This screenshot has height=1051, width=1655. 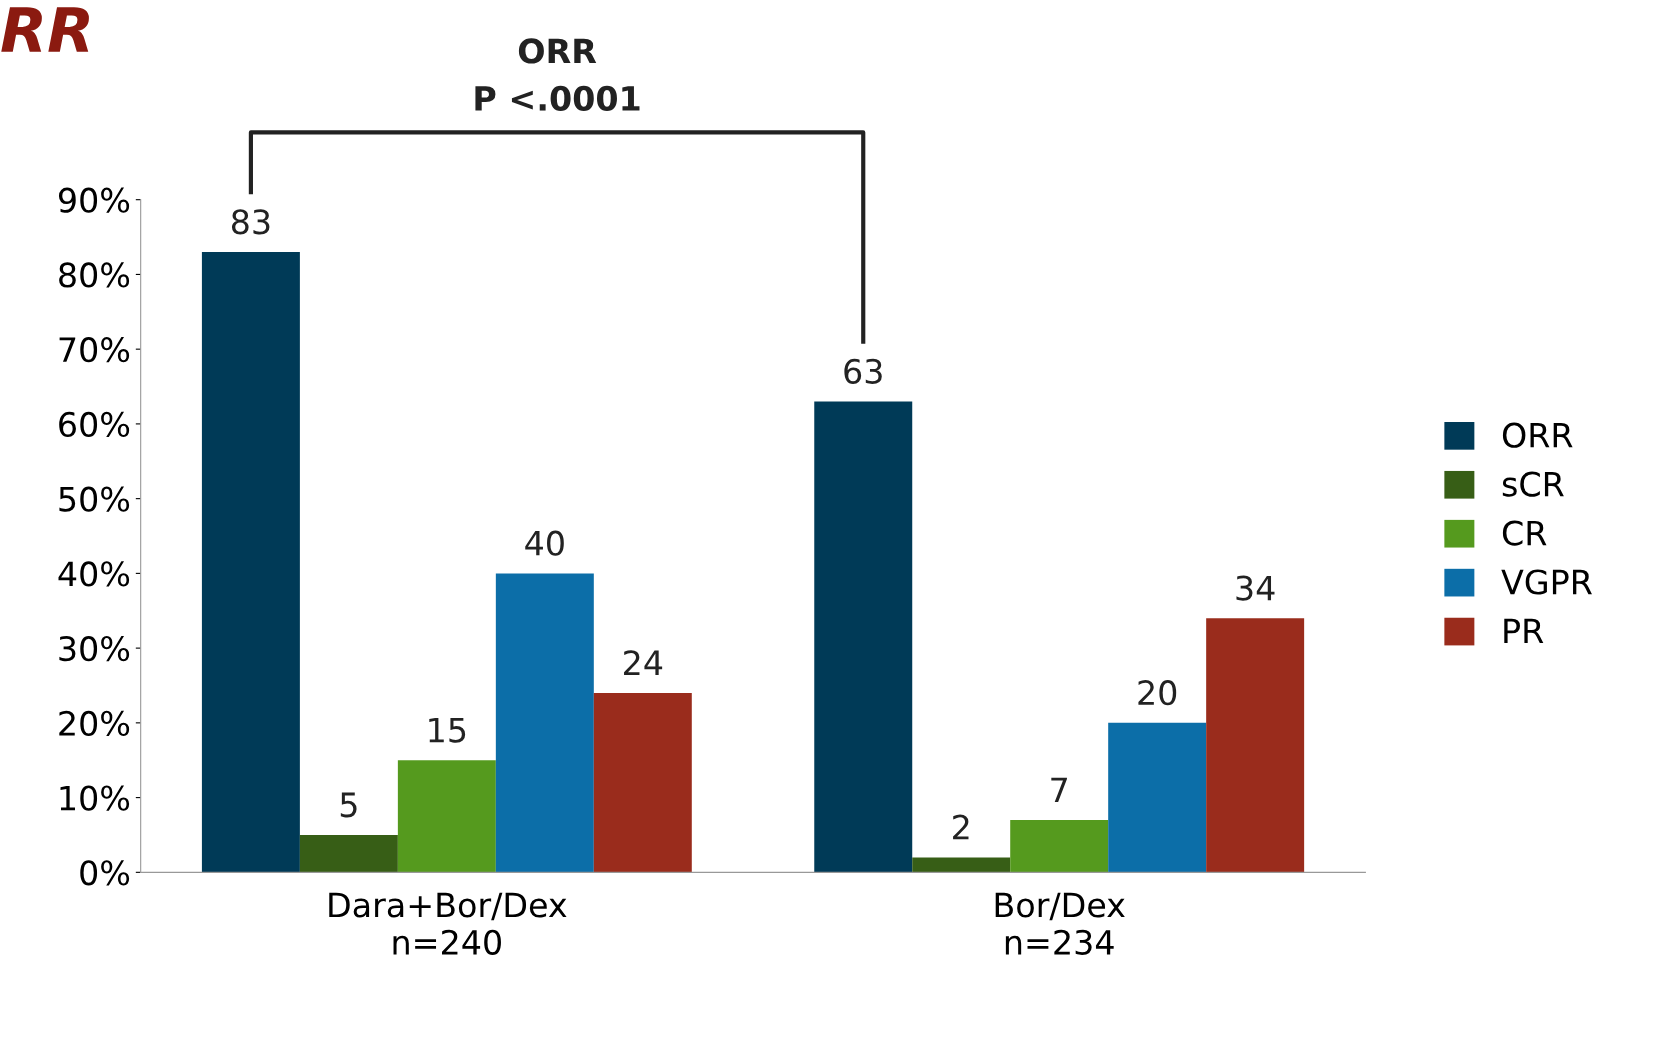 I want to click on text: ORR P <.0001, so click(x=557, y=75).